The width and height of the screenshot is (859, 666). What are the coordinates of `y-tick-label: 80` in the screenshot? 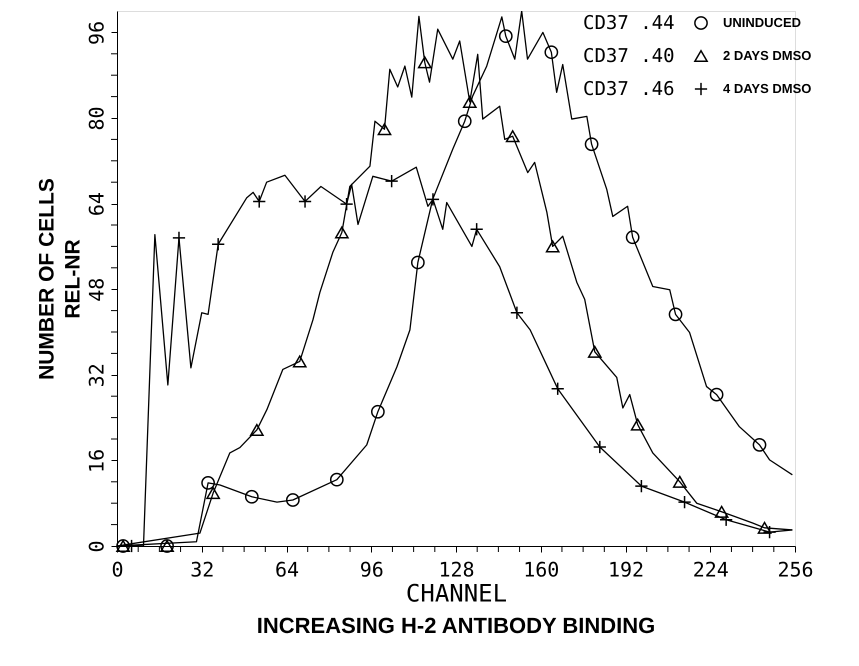 It's located at (96, 118).